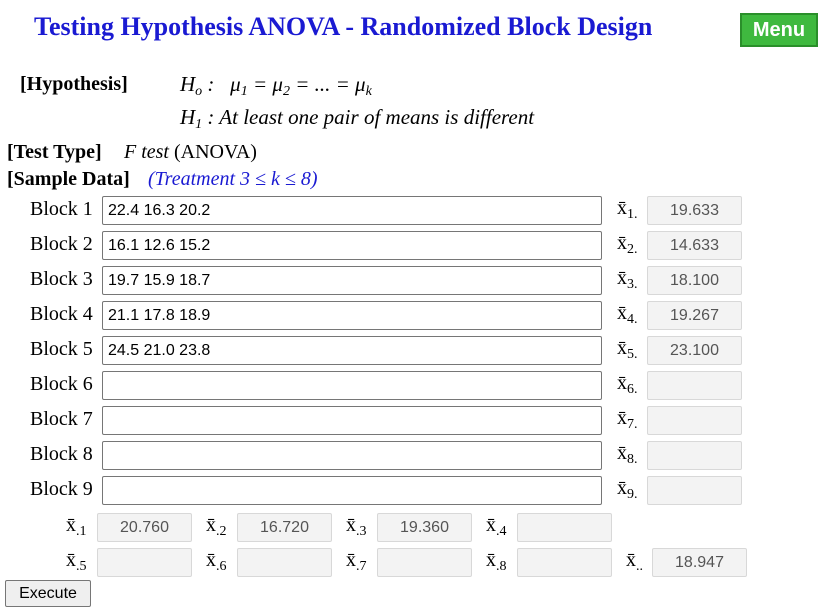 The height and width of the screenshot is (607, 823). I want to click on row-mean-output: 23.100, so click(694, 350).